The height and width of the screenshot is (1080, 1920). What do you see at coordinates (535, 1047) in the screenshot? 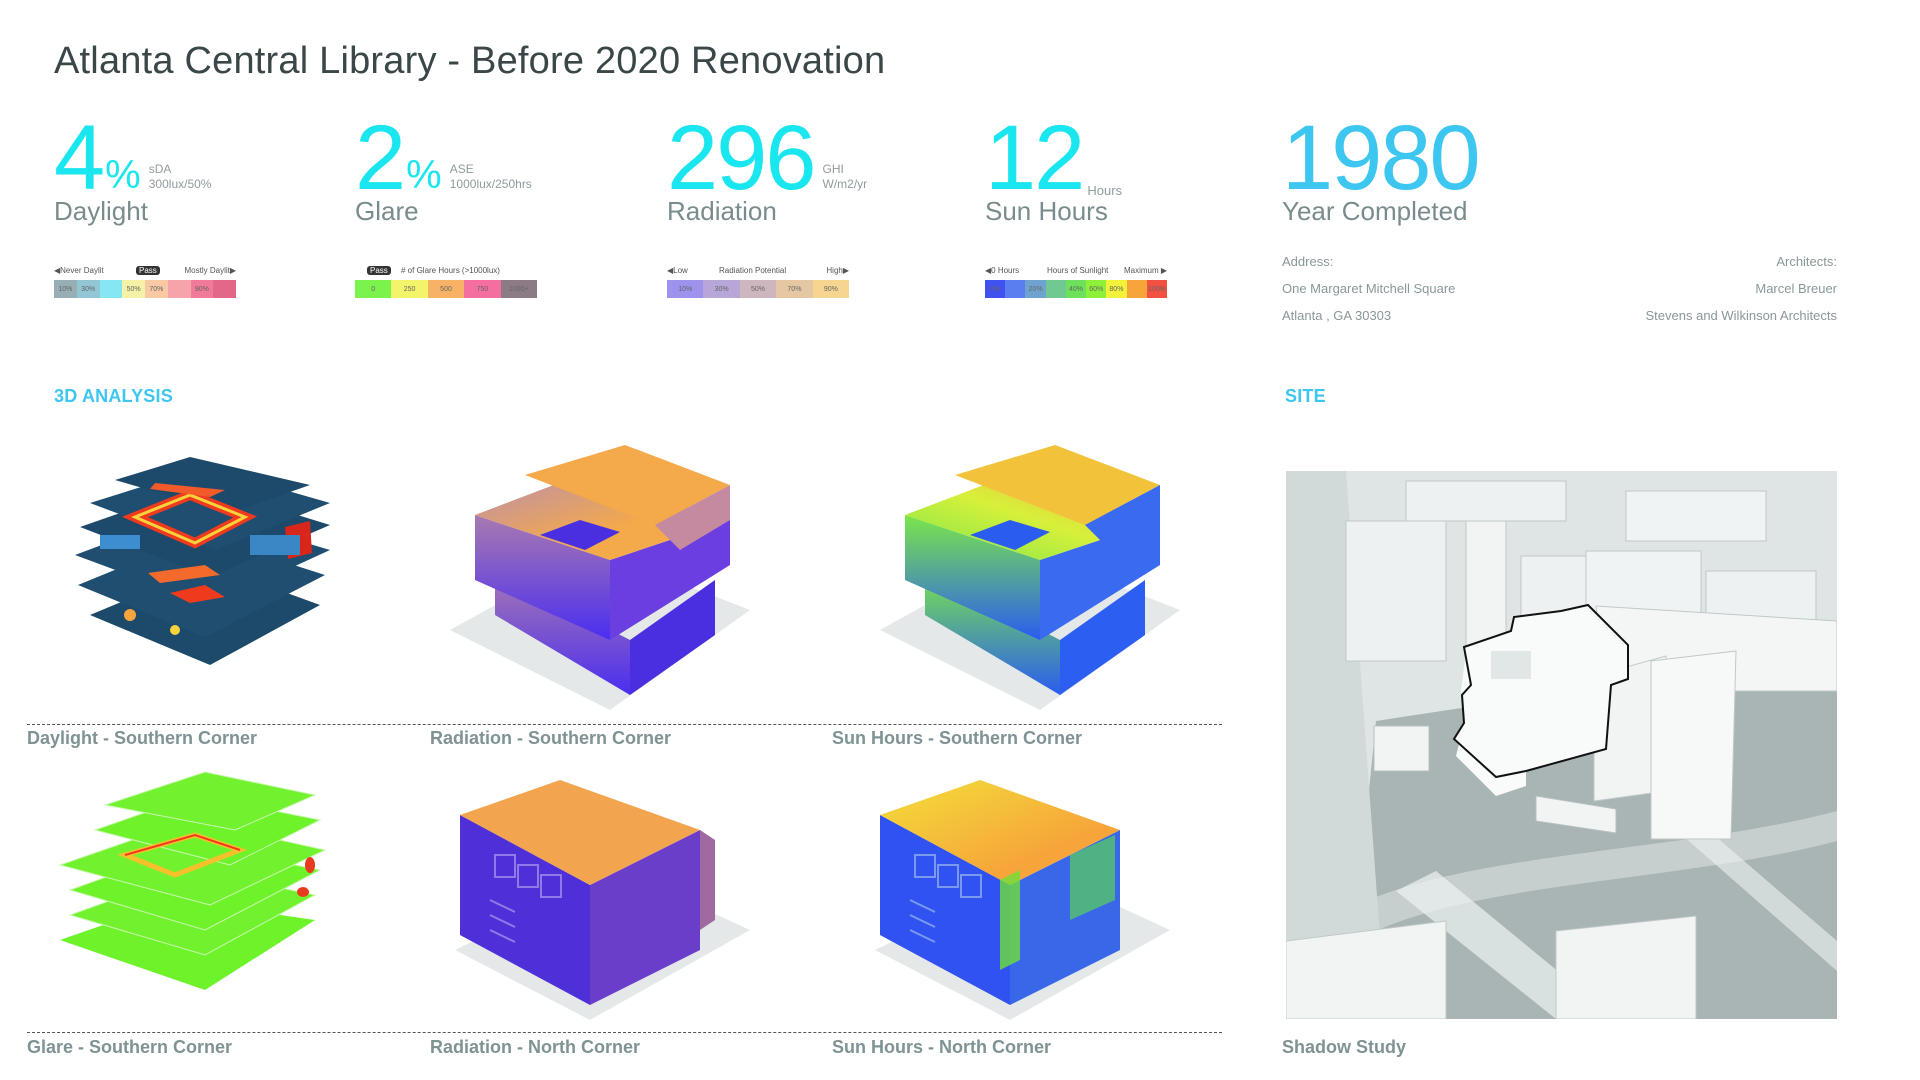
I see `caption-radiation-north: Radiation - North Corner` at bounding box center [535, 1047].